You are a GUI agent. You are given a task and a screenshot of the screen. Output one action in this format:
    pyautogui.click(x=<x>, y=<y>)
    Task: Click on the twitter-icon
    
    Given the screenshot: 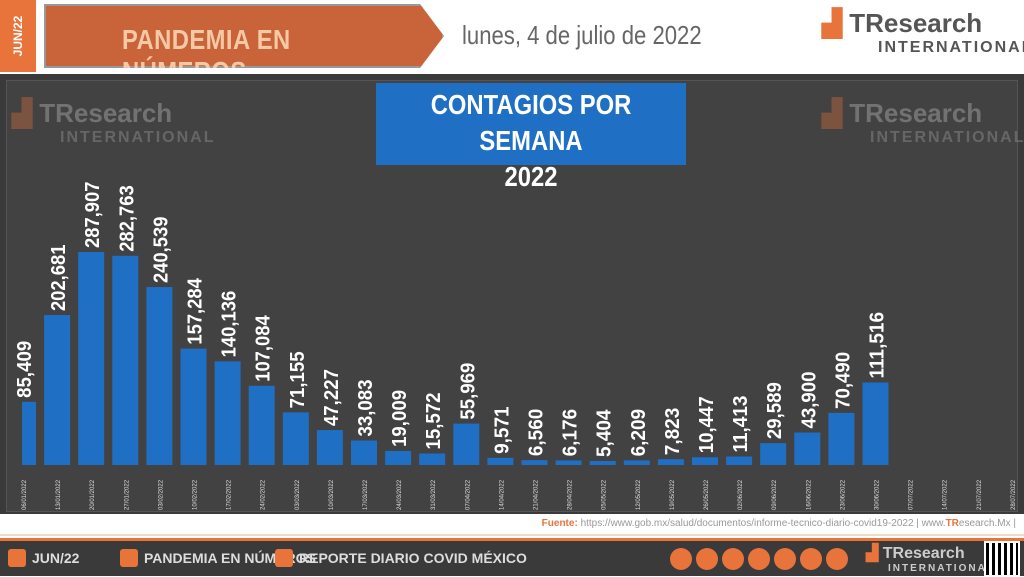 What is the action you would take?
    pyautogui.click(x=759, y=559)
    